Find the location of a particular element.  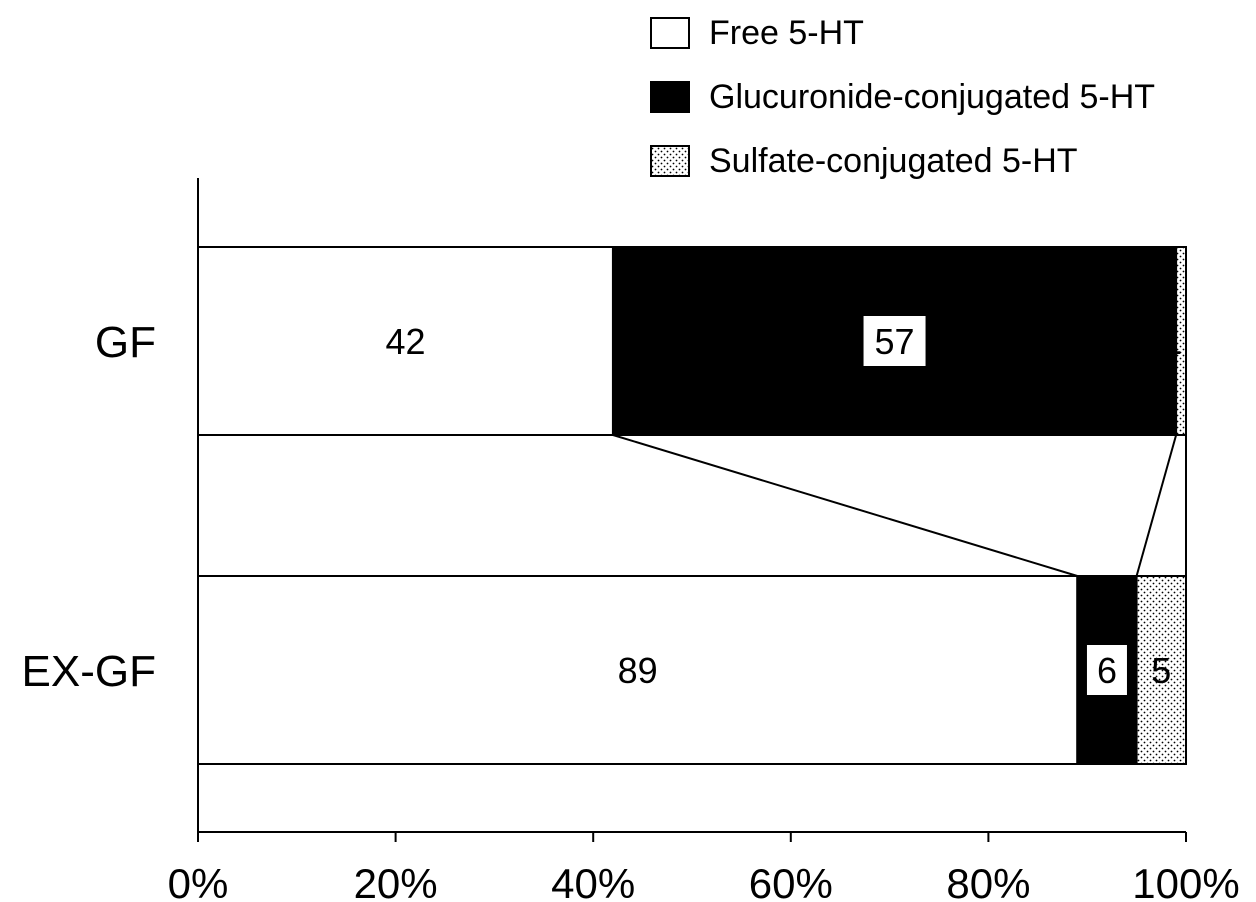

data-label: 5 is located at coordinates (1161, 670).